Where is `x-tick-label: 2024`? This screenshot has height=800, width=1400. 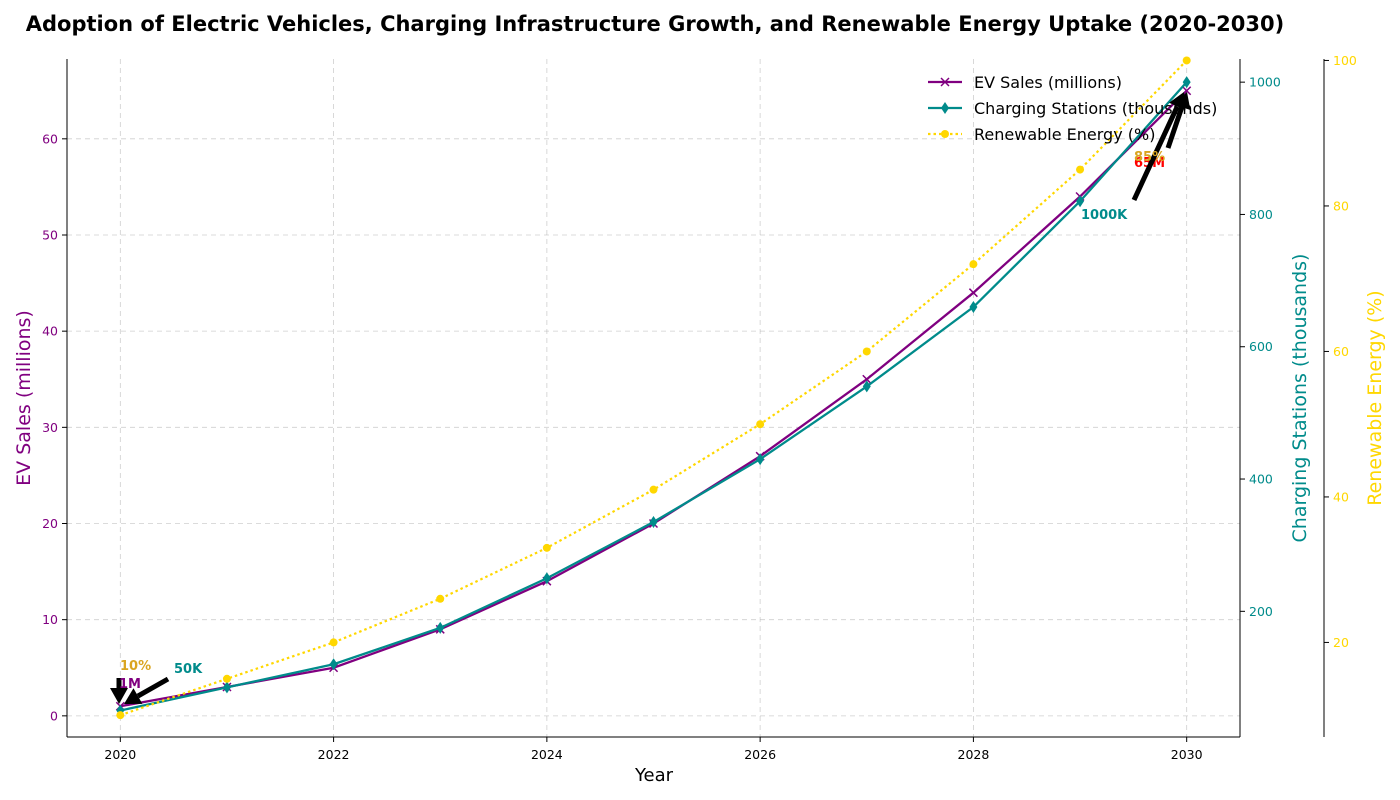 x-tick-label: 2024 is located at coordinates (547, 754).